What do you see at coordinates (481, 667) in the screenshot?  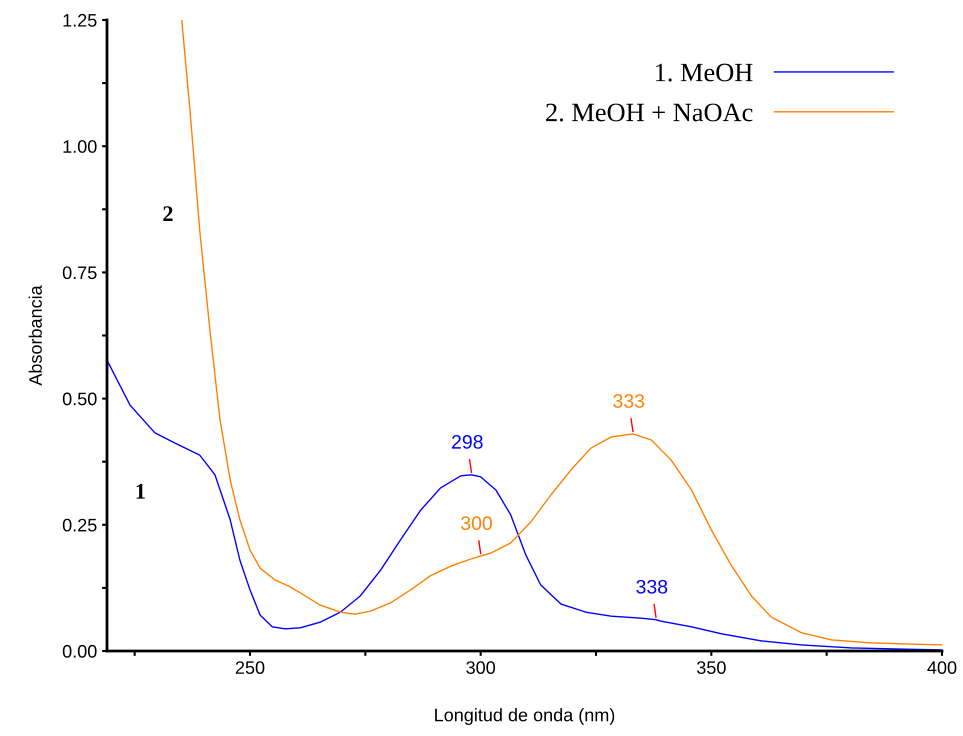 I see `x-tick-label: 300` at bounding box center [481, 667].